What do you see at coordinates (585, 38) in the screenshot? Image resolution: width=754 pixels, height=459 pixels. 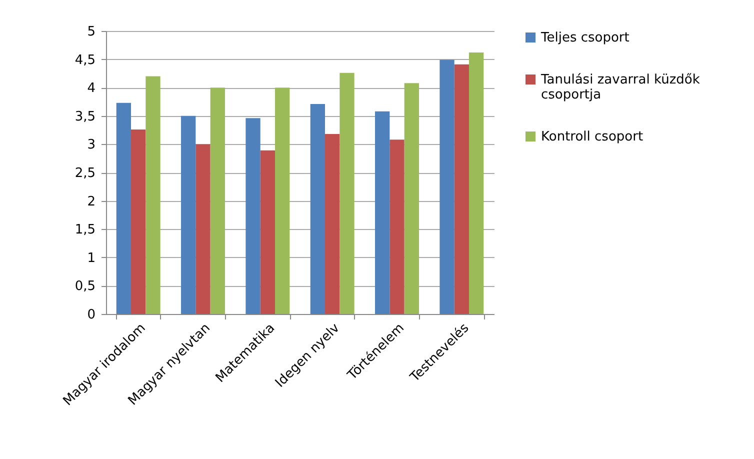 I see `legend-label: Teljes csoport` at bounding box center [585, 38].